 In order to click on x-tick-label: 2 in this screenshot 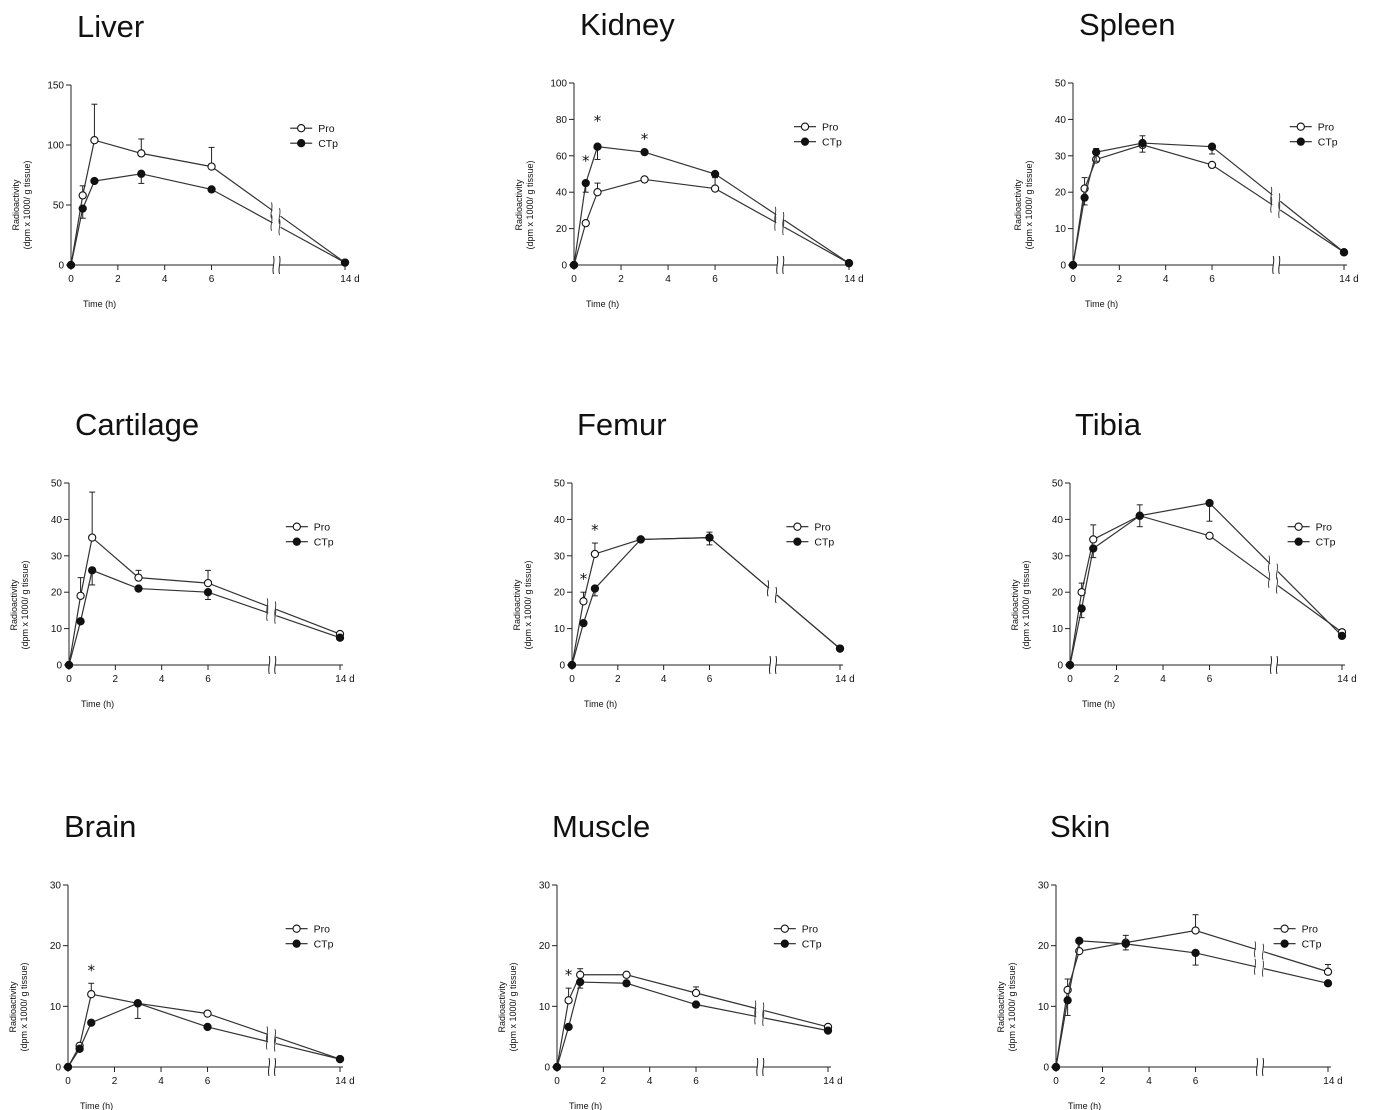, I will do `click(604, 1081)`.